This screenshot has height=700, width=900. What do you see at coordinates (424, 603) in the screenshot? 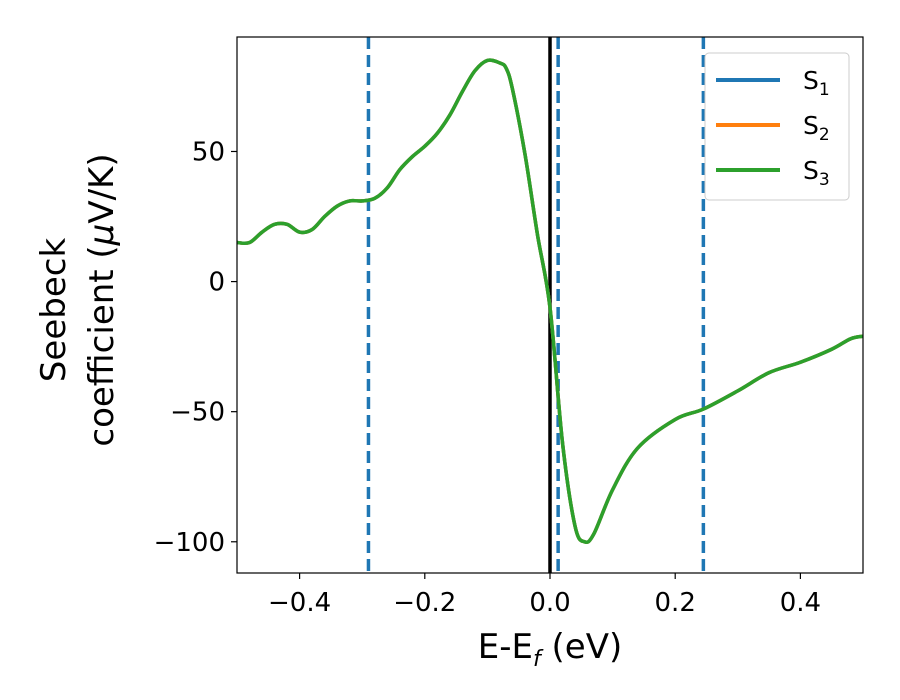
I see `x-tick-label: −0.2` at bounding box center [424, 603].